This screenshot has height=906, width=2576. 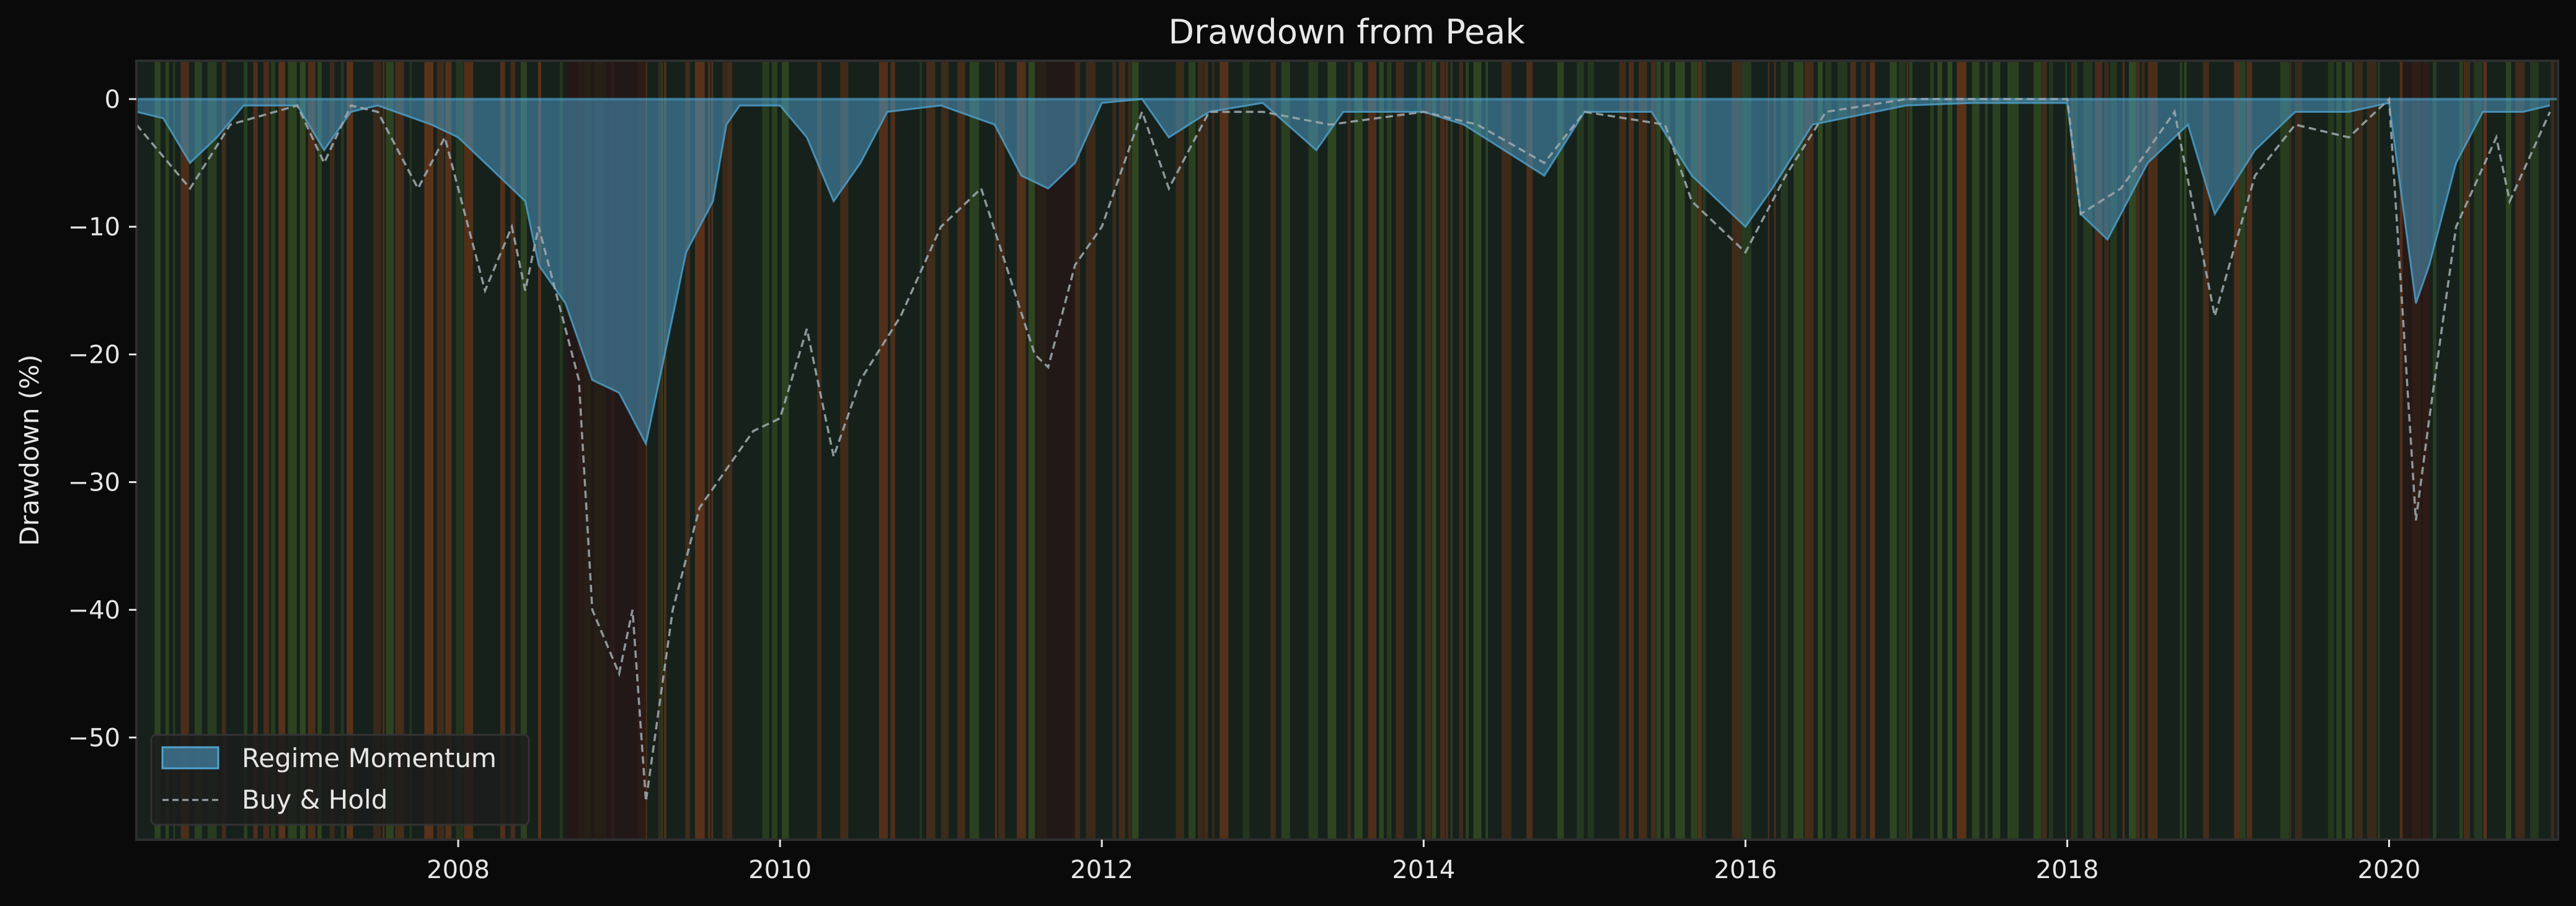 What do you see at coordinates (94, 227) in the screenshot?
I see `y-tick-label: −10` at bounding box center [94, 227].